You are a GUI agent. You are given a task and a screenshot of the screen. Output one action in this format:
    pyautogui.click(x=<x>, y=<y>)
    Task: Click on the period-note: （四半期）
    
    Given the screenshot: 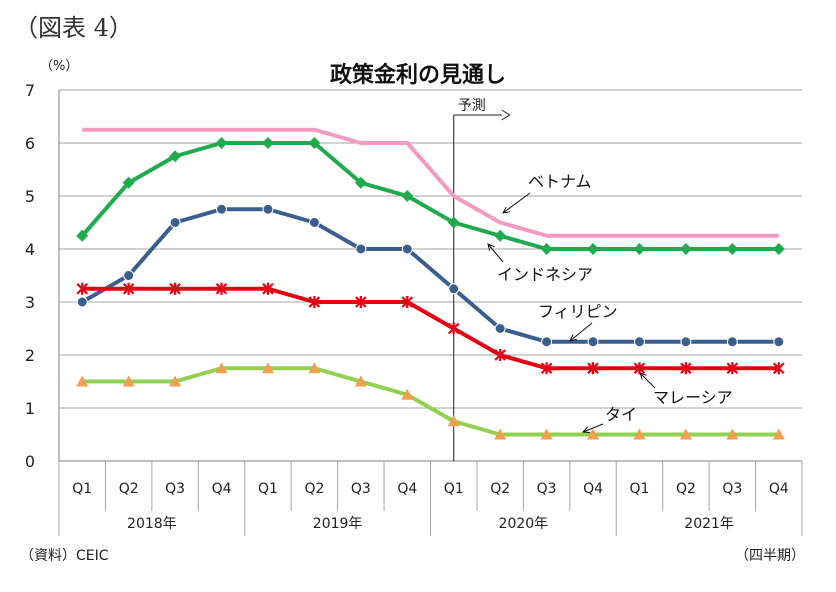 What is the action you would take?
    pyautogui.click(x=770, y=556)
    